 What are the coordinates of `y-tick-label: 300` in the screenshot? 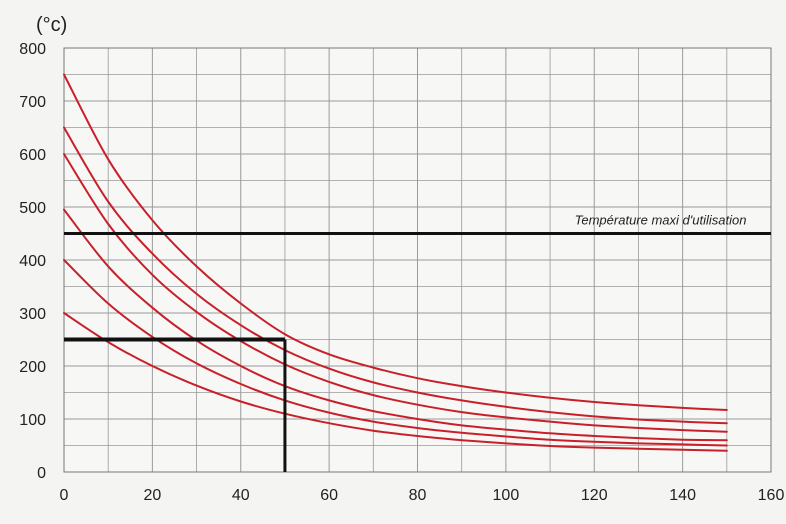 It's located at (32, 314).